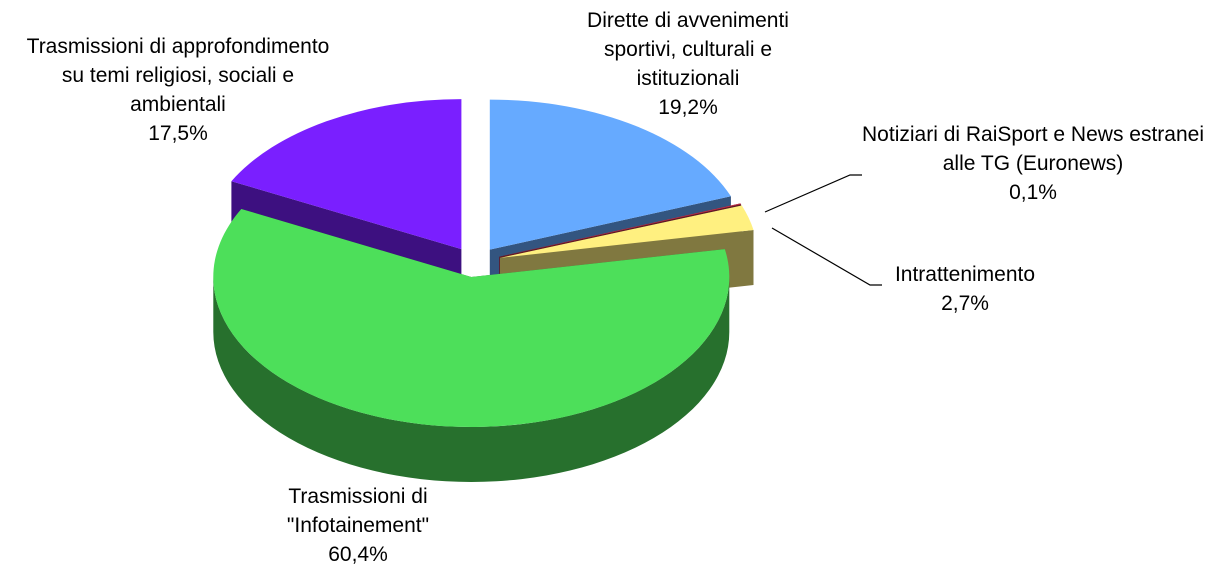 The image size is (1208, 577). Describe the element at coordinates (965, 303) in the screenshot. I see `value-label: 2,7%` at that location.